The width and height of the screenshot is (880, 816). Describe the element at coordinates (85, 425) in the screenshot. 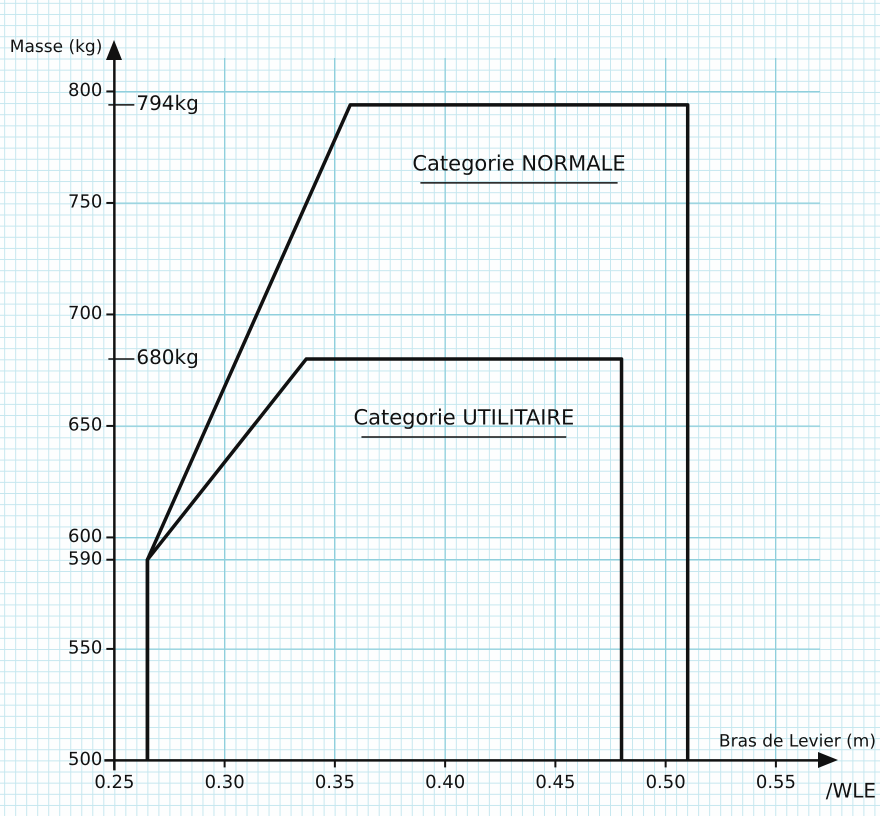

I see `y-tick-label: 650` at that location.